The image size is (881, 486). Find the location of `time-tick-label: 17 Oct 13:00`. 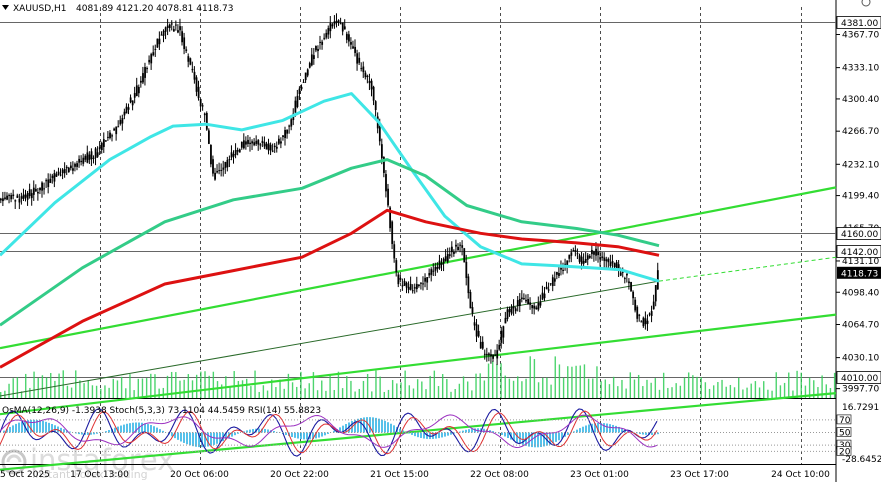

time-tick-label: 17 Oct 13:00 is located at coordinates (99, 475).